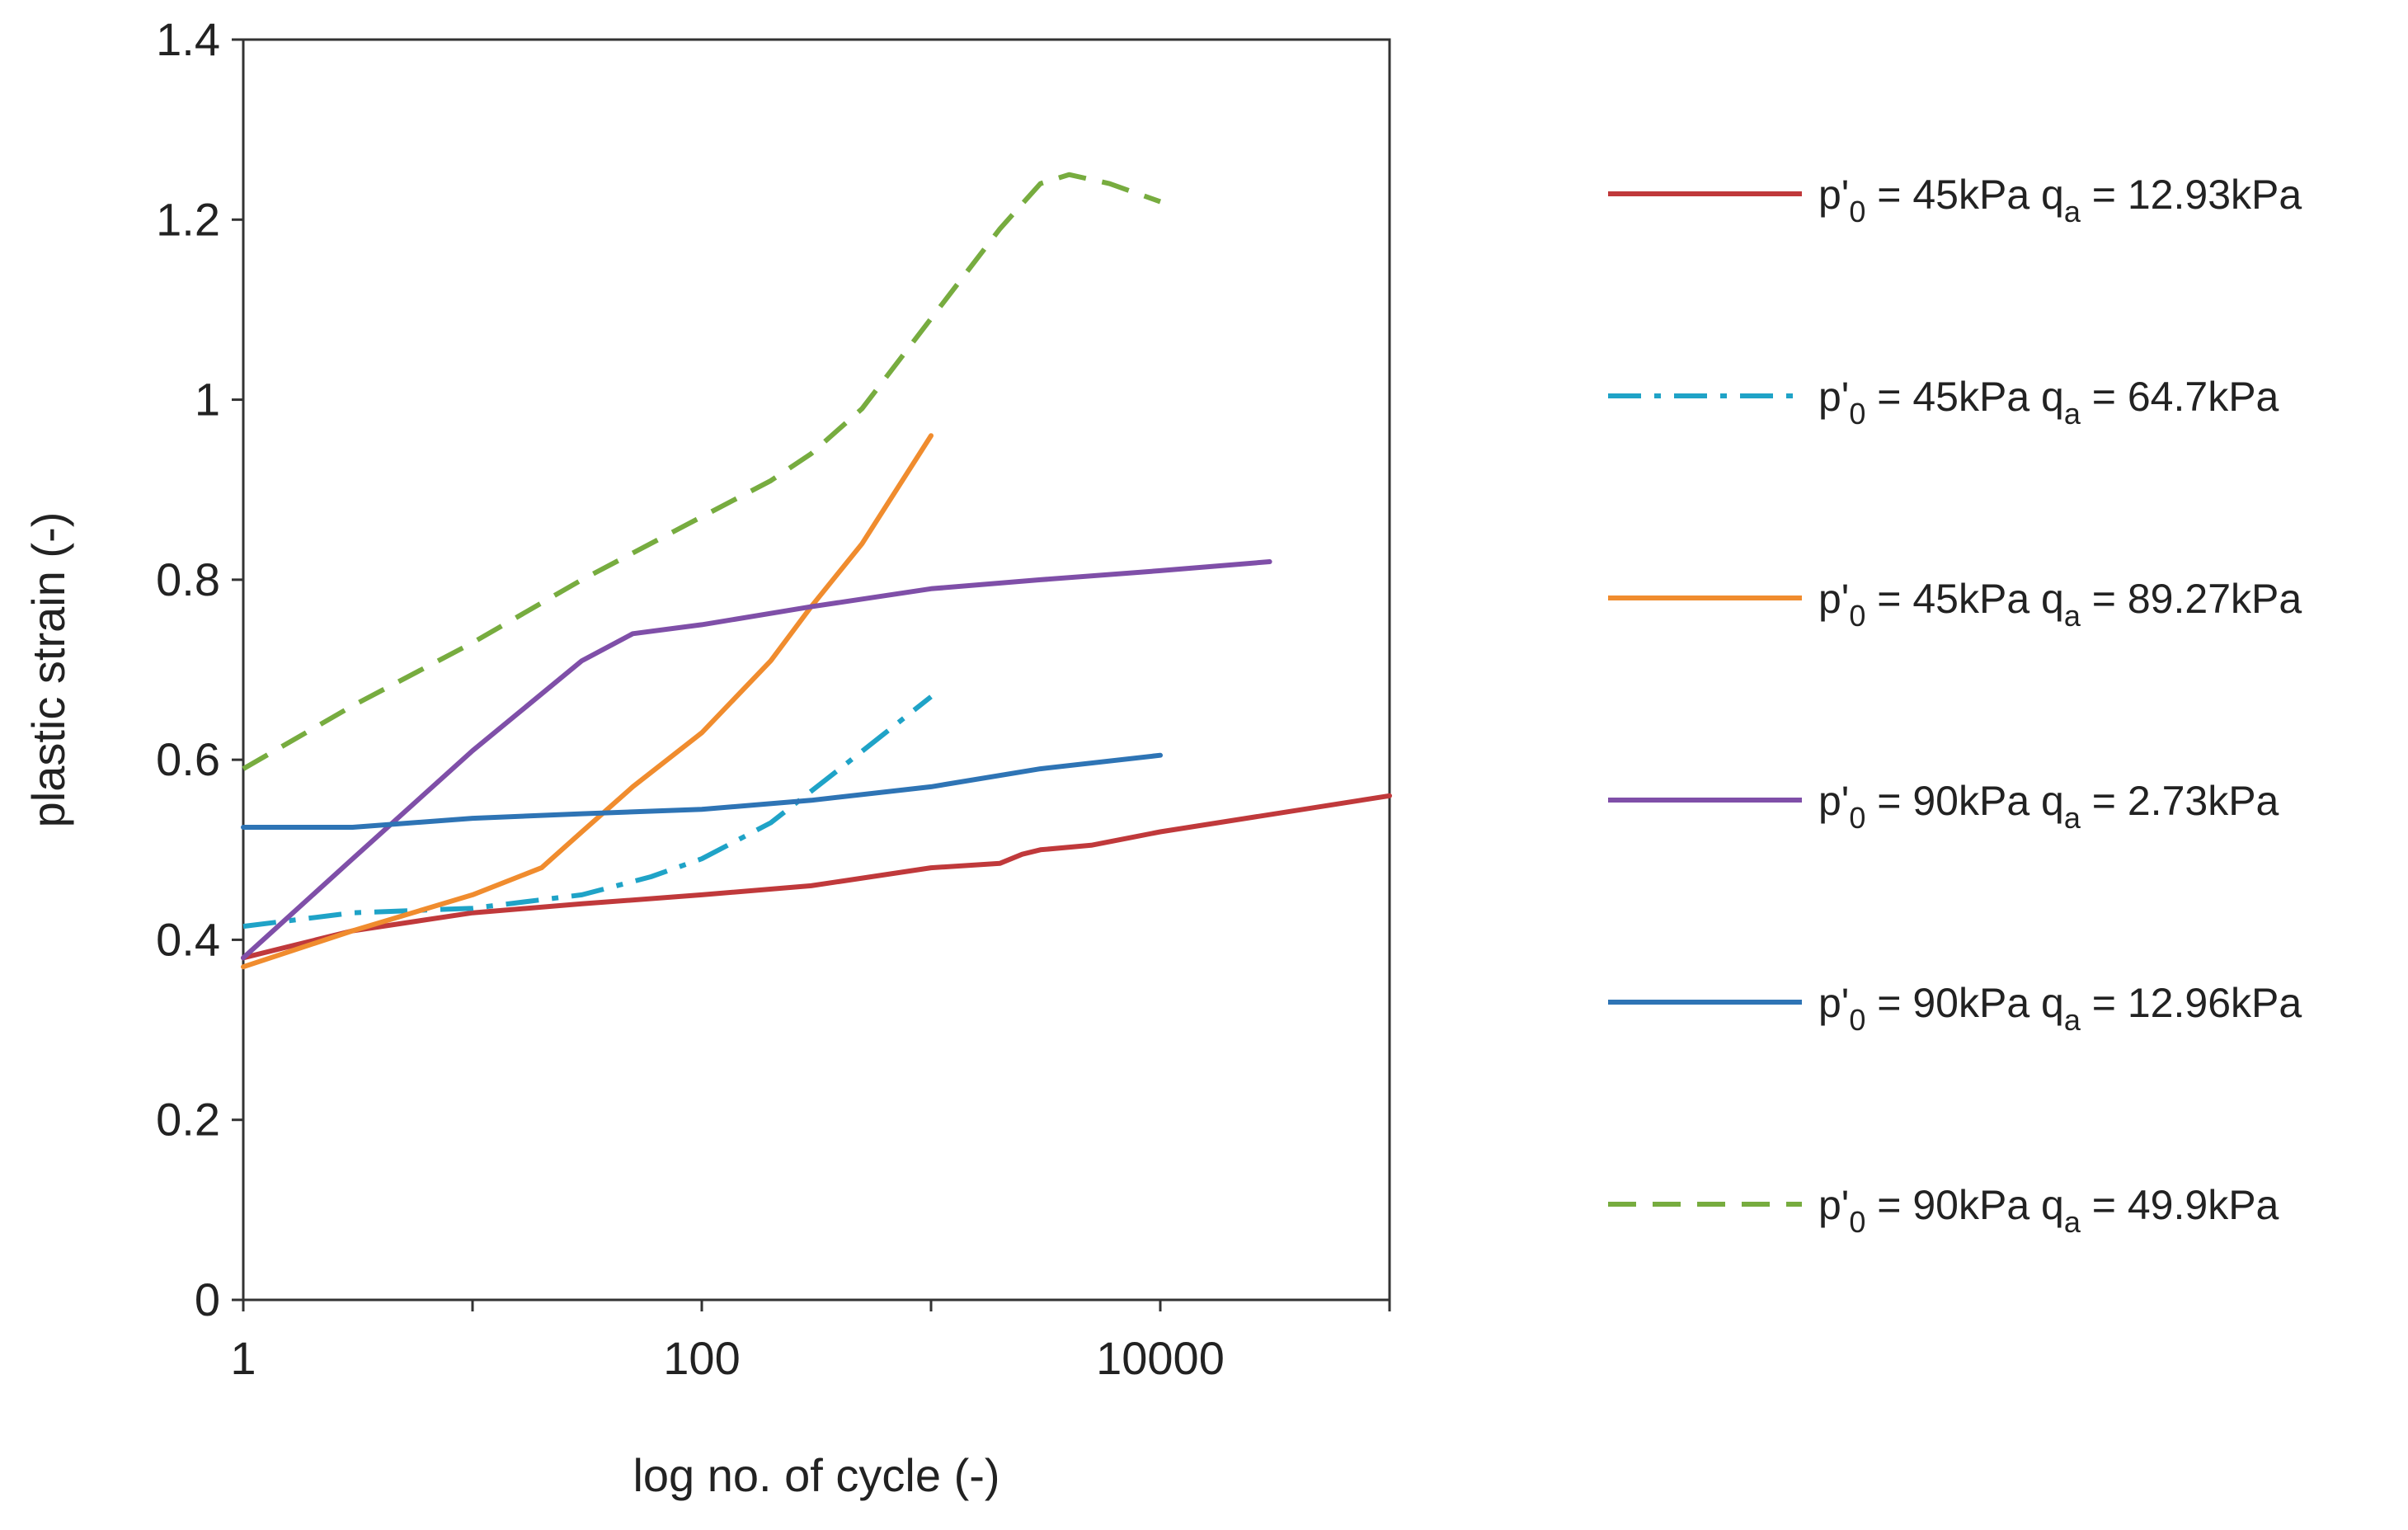 The image size is (2408, 1530). I want to click on legend-text-part: = 2.73kPa, so click(2180, 801).